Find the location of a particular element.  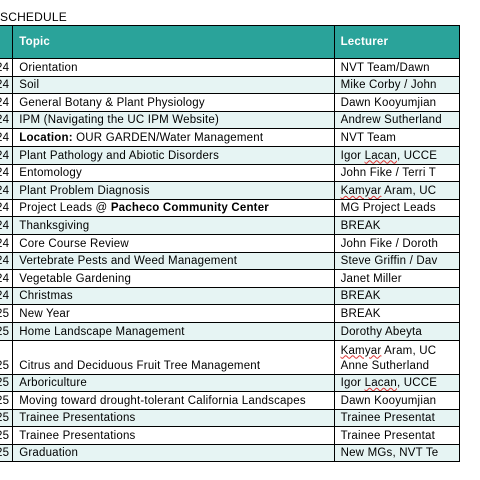

lecturer-cell: Mike Corby / John is located at coordinates (397, 85).